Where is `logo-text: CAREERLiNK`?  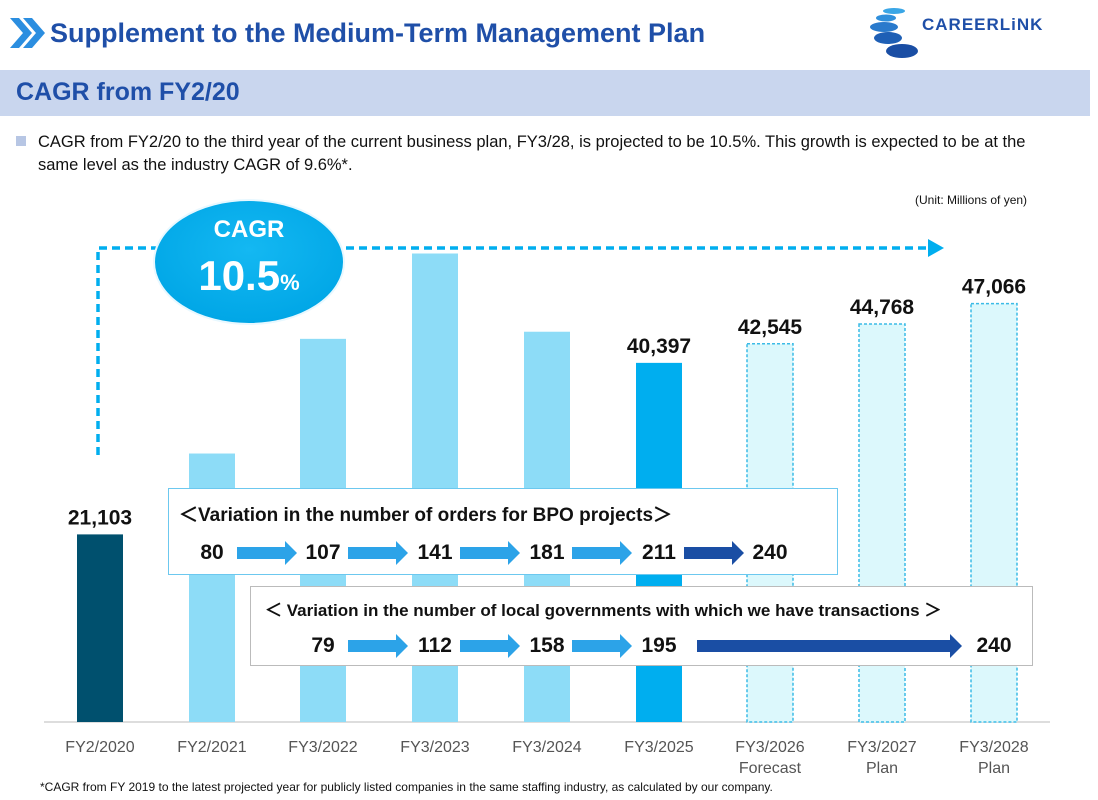
logo-text: CAREERLiNK is located at coordinates (983, 24).